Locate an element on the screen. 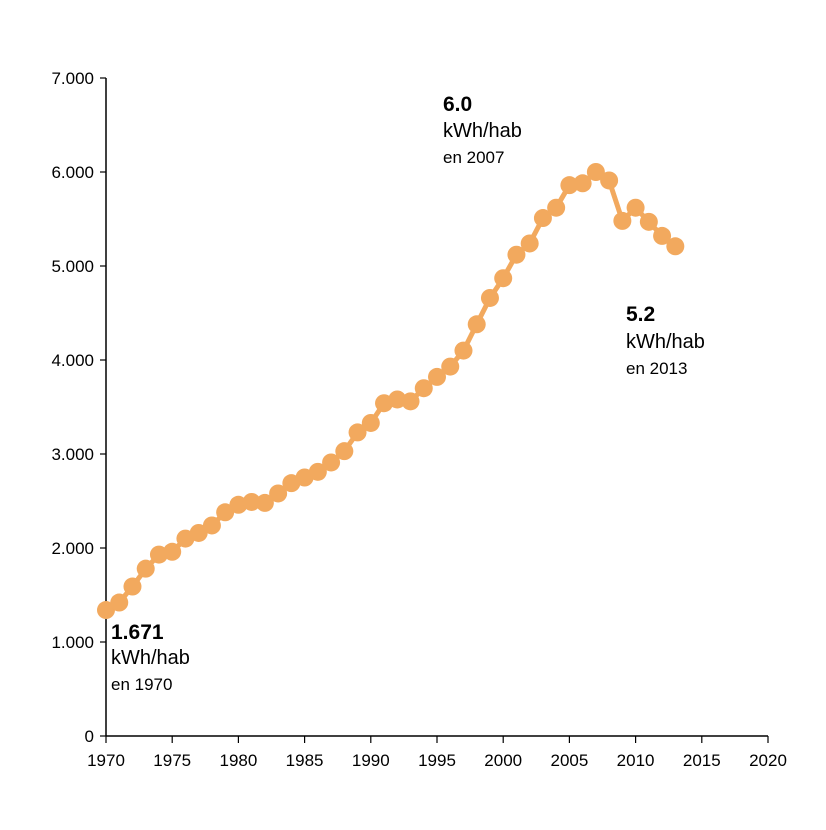  y-tick-label: 2.000 is located at coordinates (72, 548).